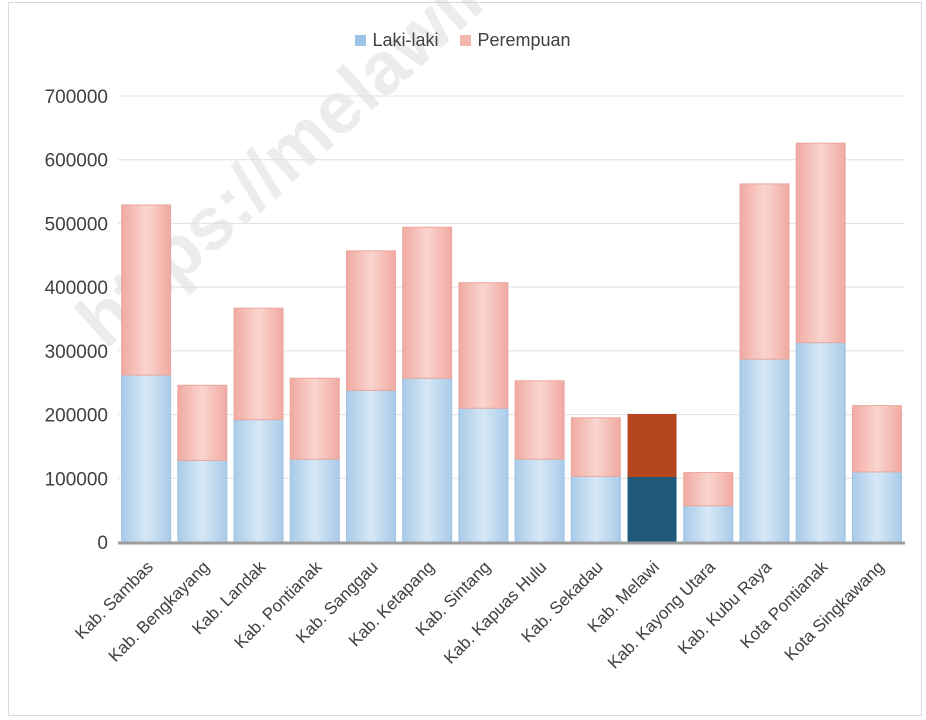 Image resolution: width=926 pixels, height=720 pixels. What do you see at coordinates (834, 610) in the screenshot?
I see `x-tick-label: Kota Singkawang` at bounding box center [834, 610].